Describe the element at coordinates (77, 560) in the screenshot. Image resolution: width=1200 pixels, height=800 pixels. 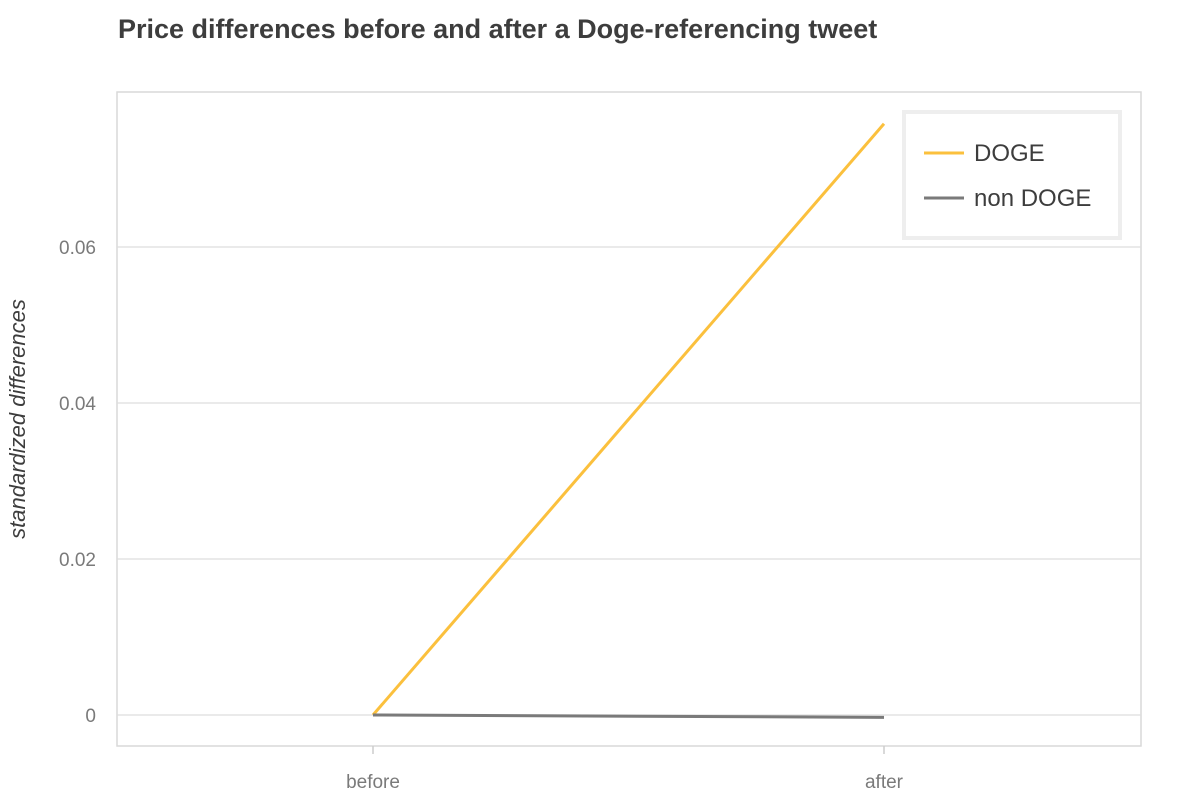
I see `y-tick-label: 0.02` at that location.